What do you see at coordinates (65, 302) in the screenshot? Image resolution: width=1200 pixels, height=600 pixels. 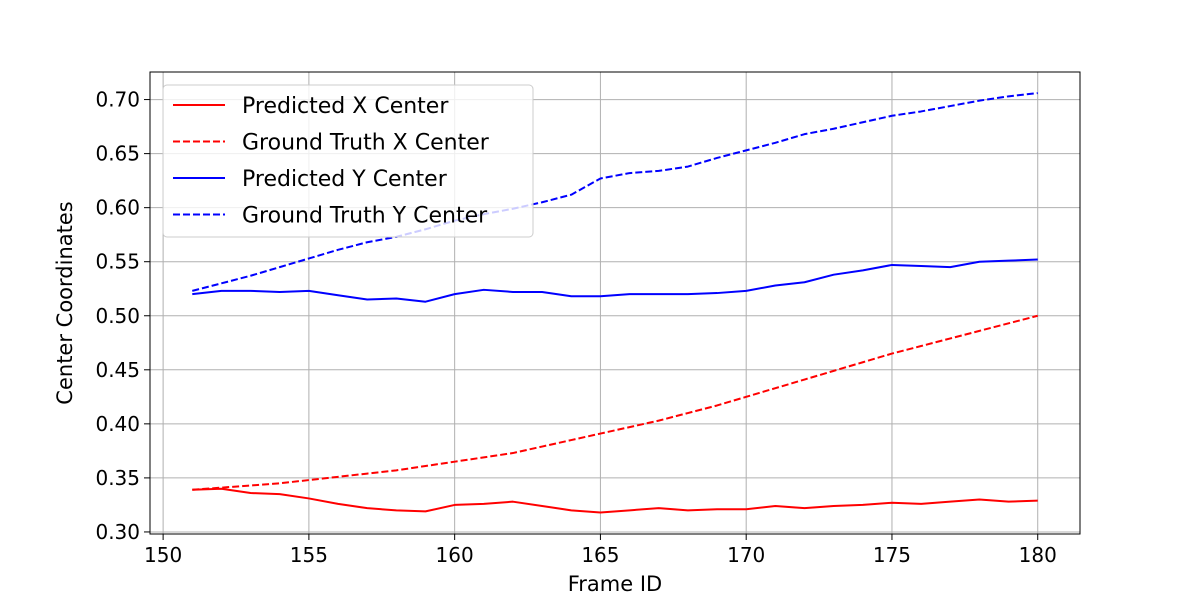 I see `y-axis-label: Center Coordinates` at bounding box center [65, 302].